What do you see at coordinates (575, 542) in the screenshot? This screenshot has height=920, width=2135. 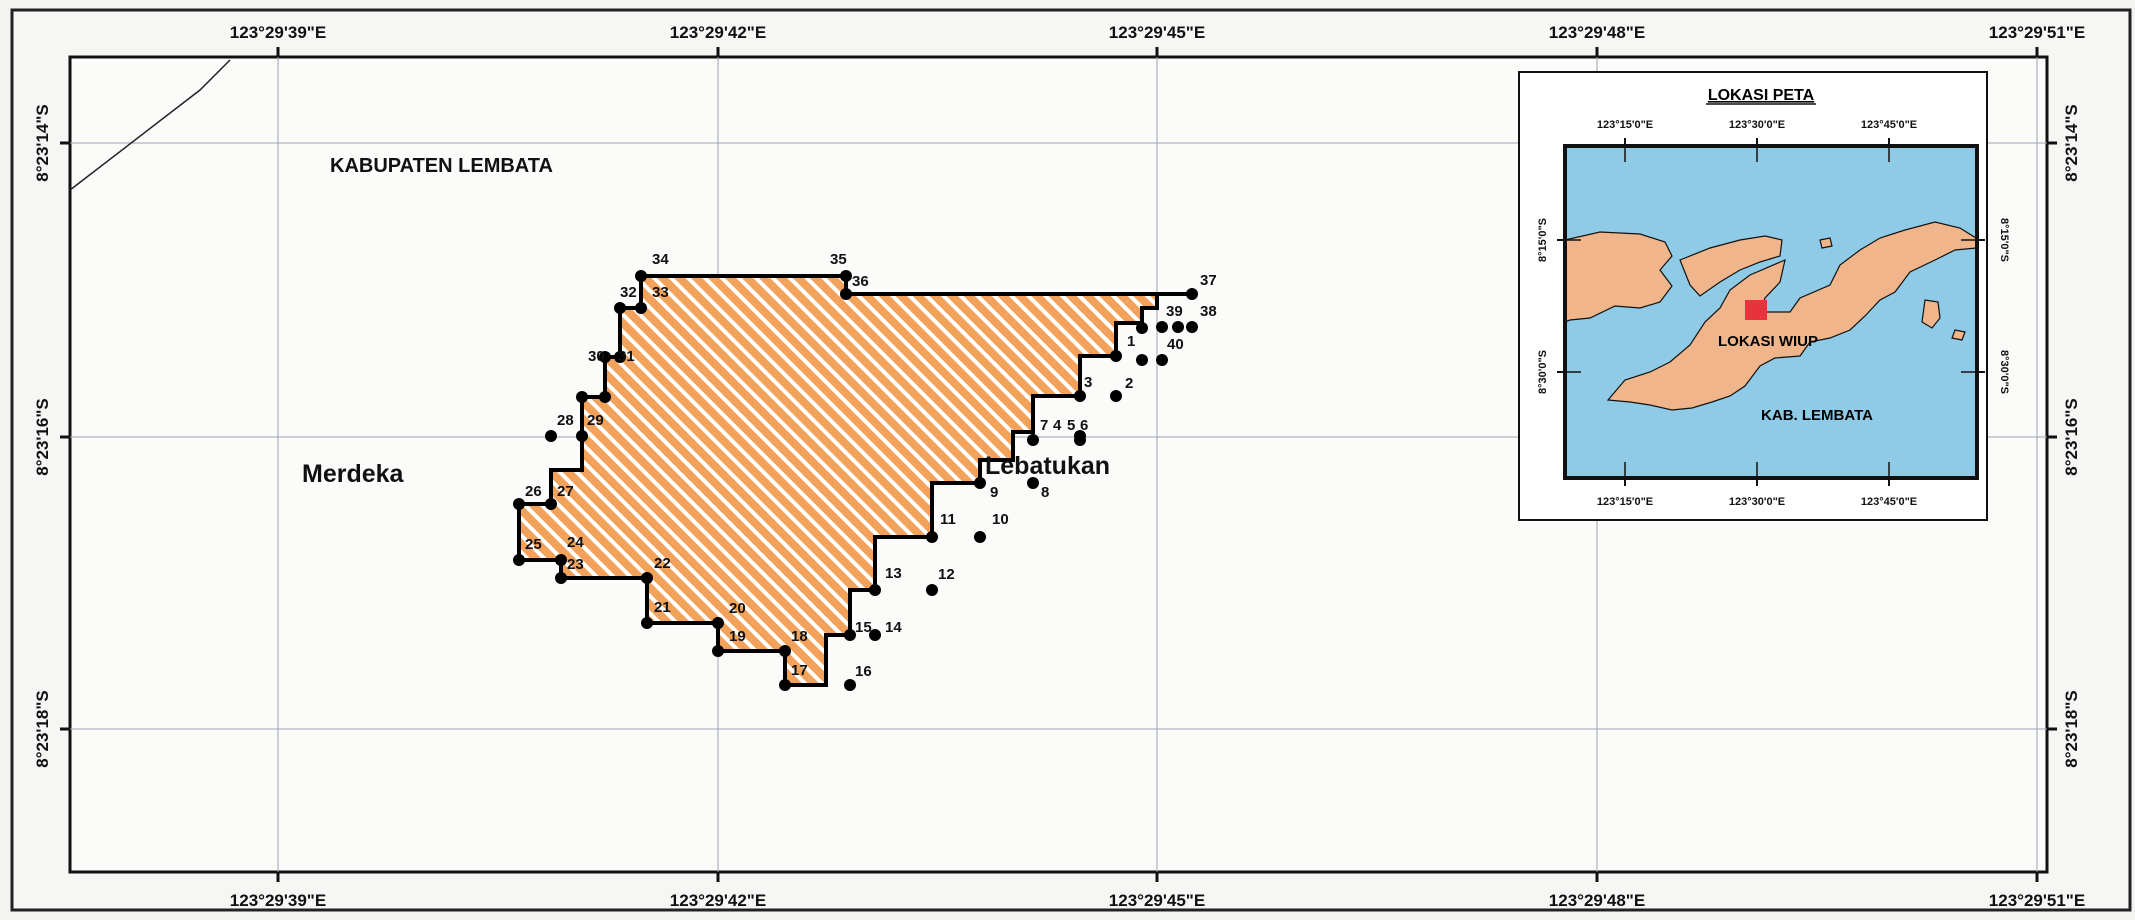 I see `vertex-label: 24` at bounding box center [575, 542].